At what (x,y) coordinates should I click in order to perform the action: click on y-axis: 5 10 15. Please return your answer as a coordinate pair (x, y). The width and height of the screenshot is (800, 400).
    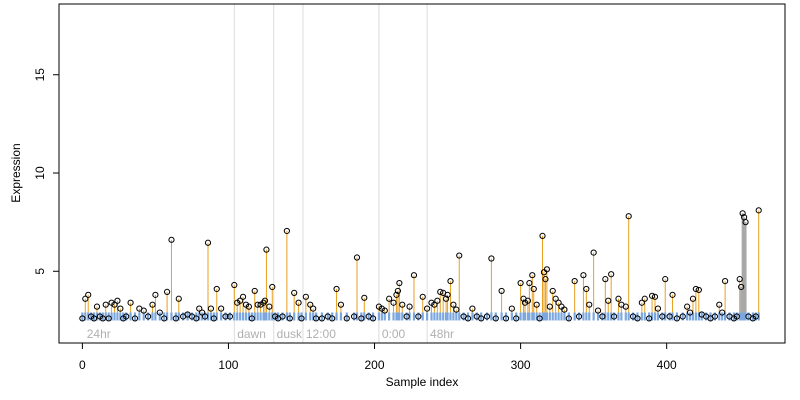
    Looking at the image, I should click on (46, 171).